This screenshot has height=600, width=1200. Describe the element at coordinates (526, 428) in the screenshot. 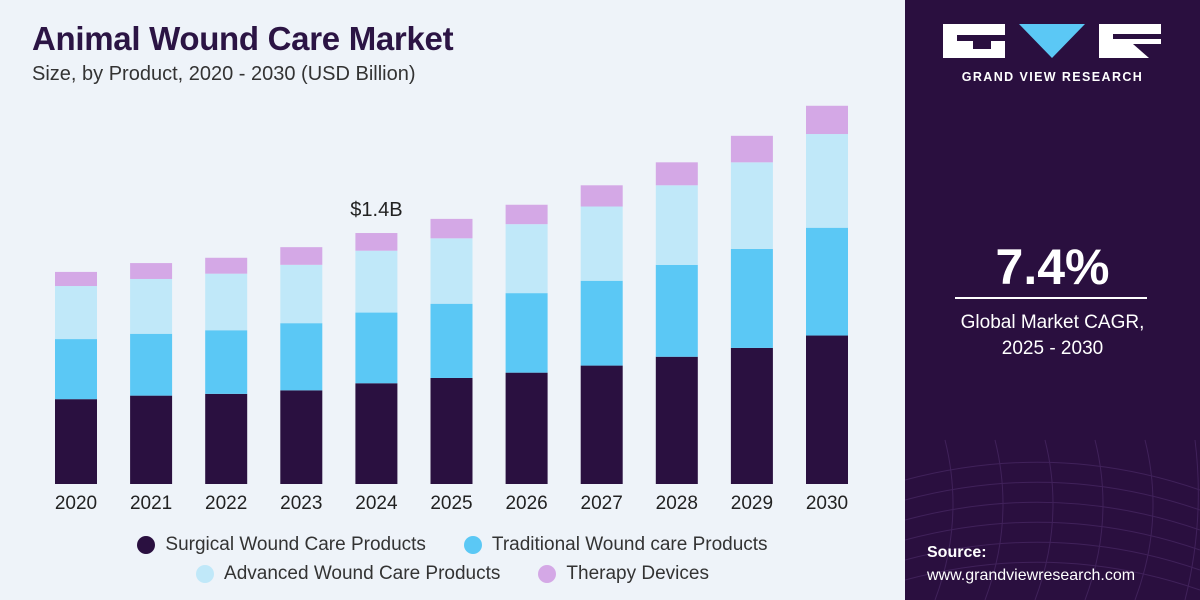

I see `bar-segment-2026-surgical` at that location.